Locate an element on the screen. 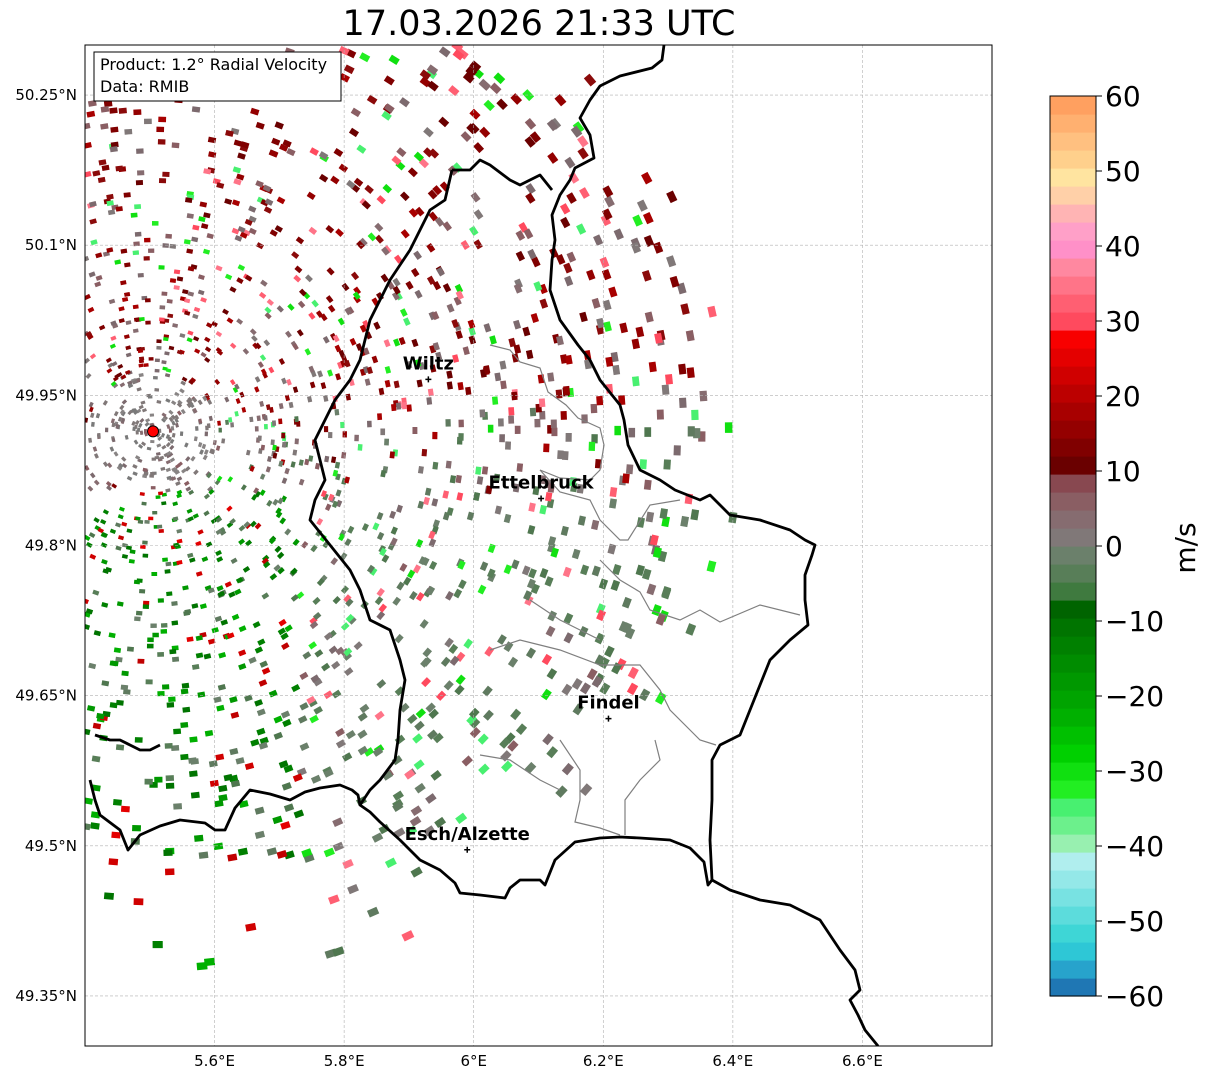 This screenshot has width=1207, height=1081. colorbar-tick-label: 20 is located at coordinates (1123, 396).